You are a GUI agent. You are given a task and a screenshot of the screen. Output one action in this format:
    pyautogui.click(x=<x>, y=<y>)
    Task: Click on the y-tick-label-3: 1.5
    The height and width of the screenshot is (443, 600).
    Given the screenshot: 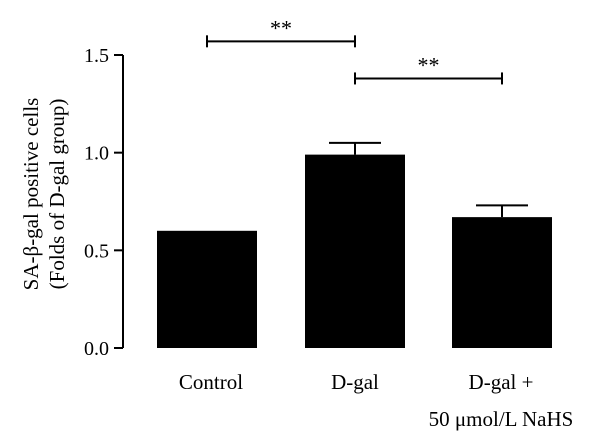 What is the action you would take?
    pyautogui.click(x=96, y=56)
    